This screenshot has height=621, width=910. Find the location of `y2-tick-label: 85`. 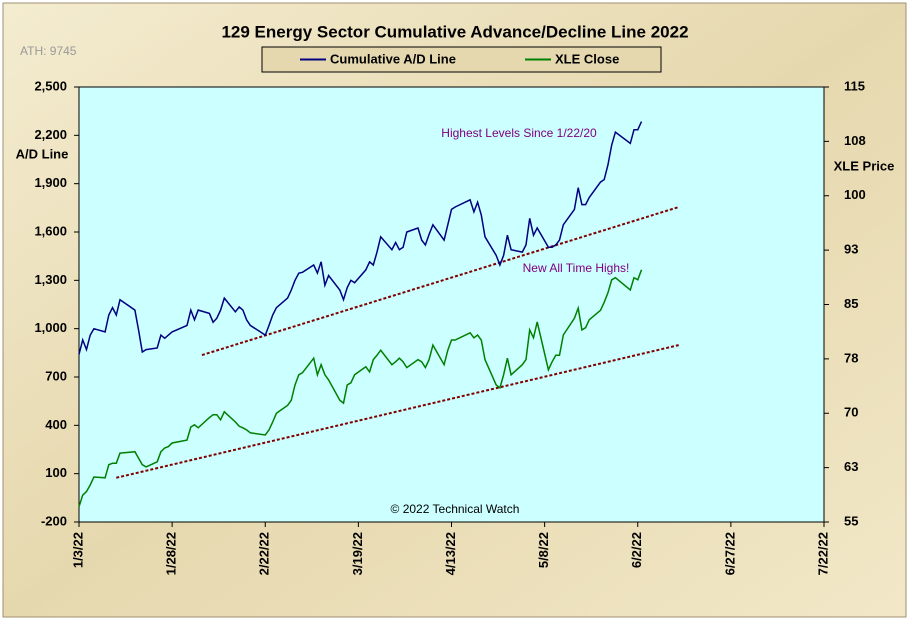

y2-tick-label: 85 is located at coordinates (851, 303).